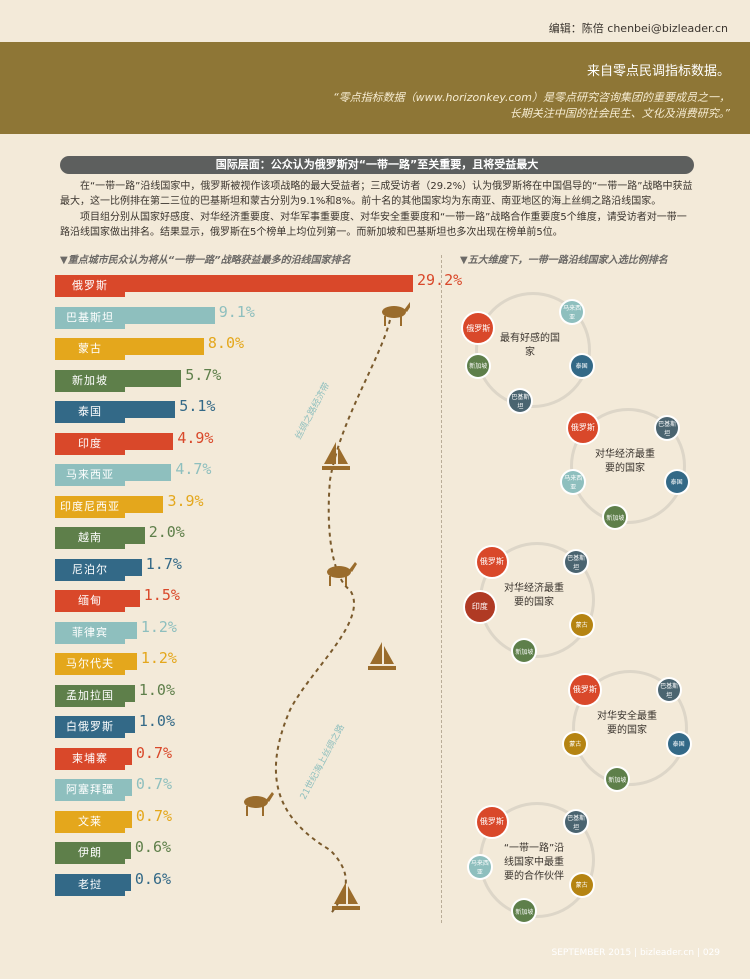  I want to click on section-title: 国际层面：公众认为俄罗斯对“一带一路”至关重要，且将受益最大, so click(377, 165).